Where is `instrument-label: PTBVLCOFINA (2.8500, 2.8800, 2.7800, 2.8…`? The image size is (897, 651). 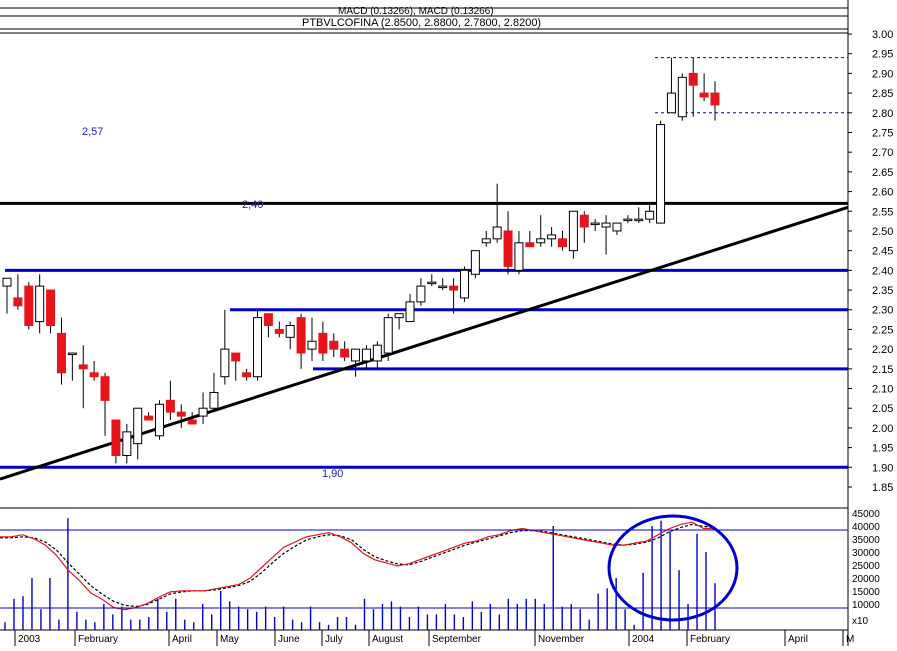 instrument-label: PTBVLCOFINA (2.8500, 2.8800, 2.7800, 2.8… is located at coordinates (421, 23).